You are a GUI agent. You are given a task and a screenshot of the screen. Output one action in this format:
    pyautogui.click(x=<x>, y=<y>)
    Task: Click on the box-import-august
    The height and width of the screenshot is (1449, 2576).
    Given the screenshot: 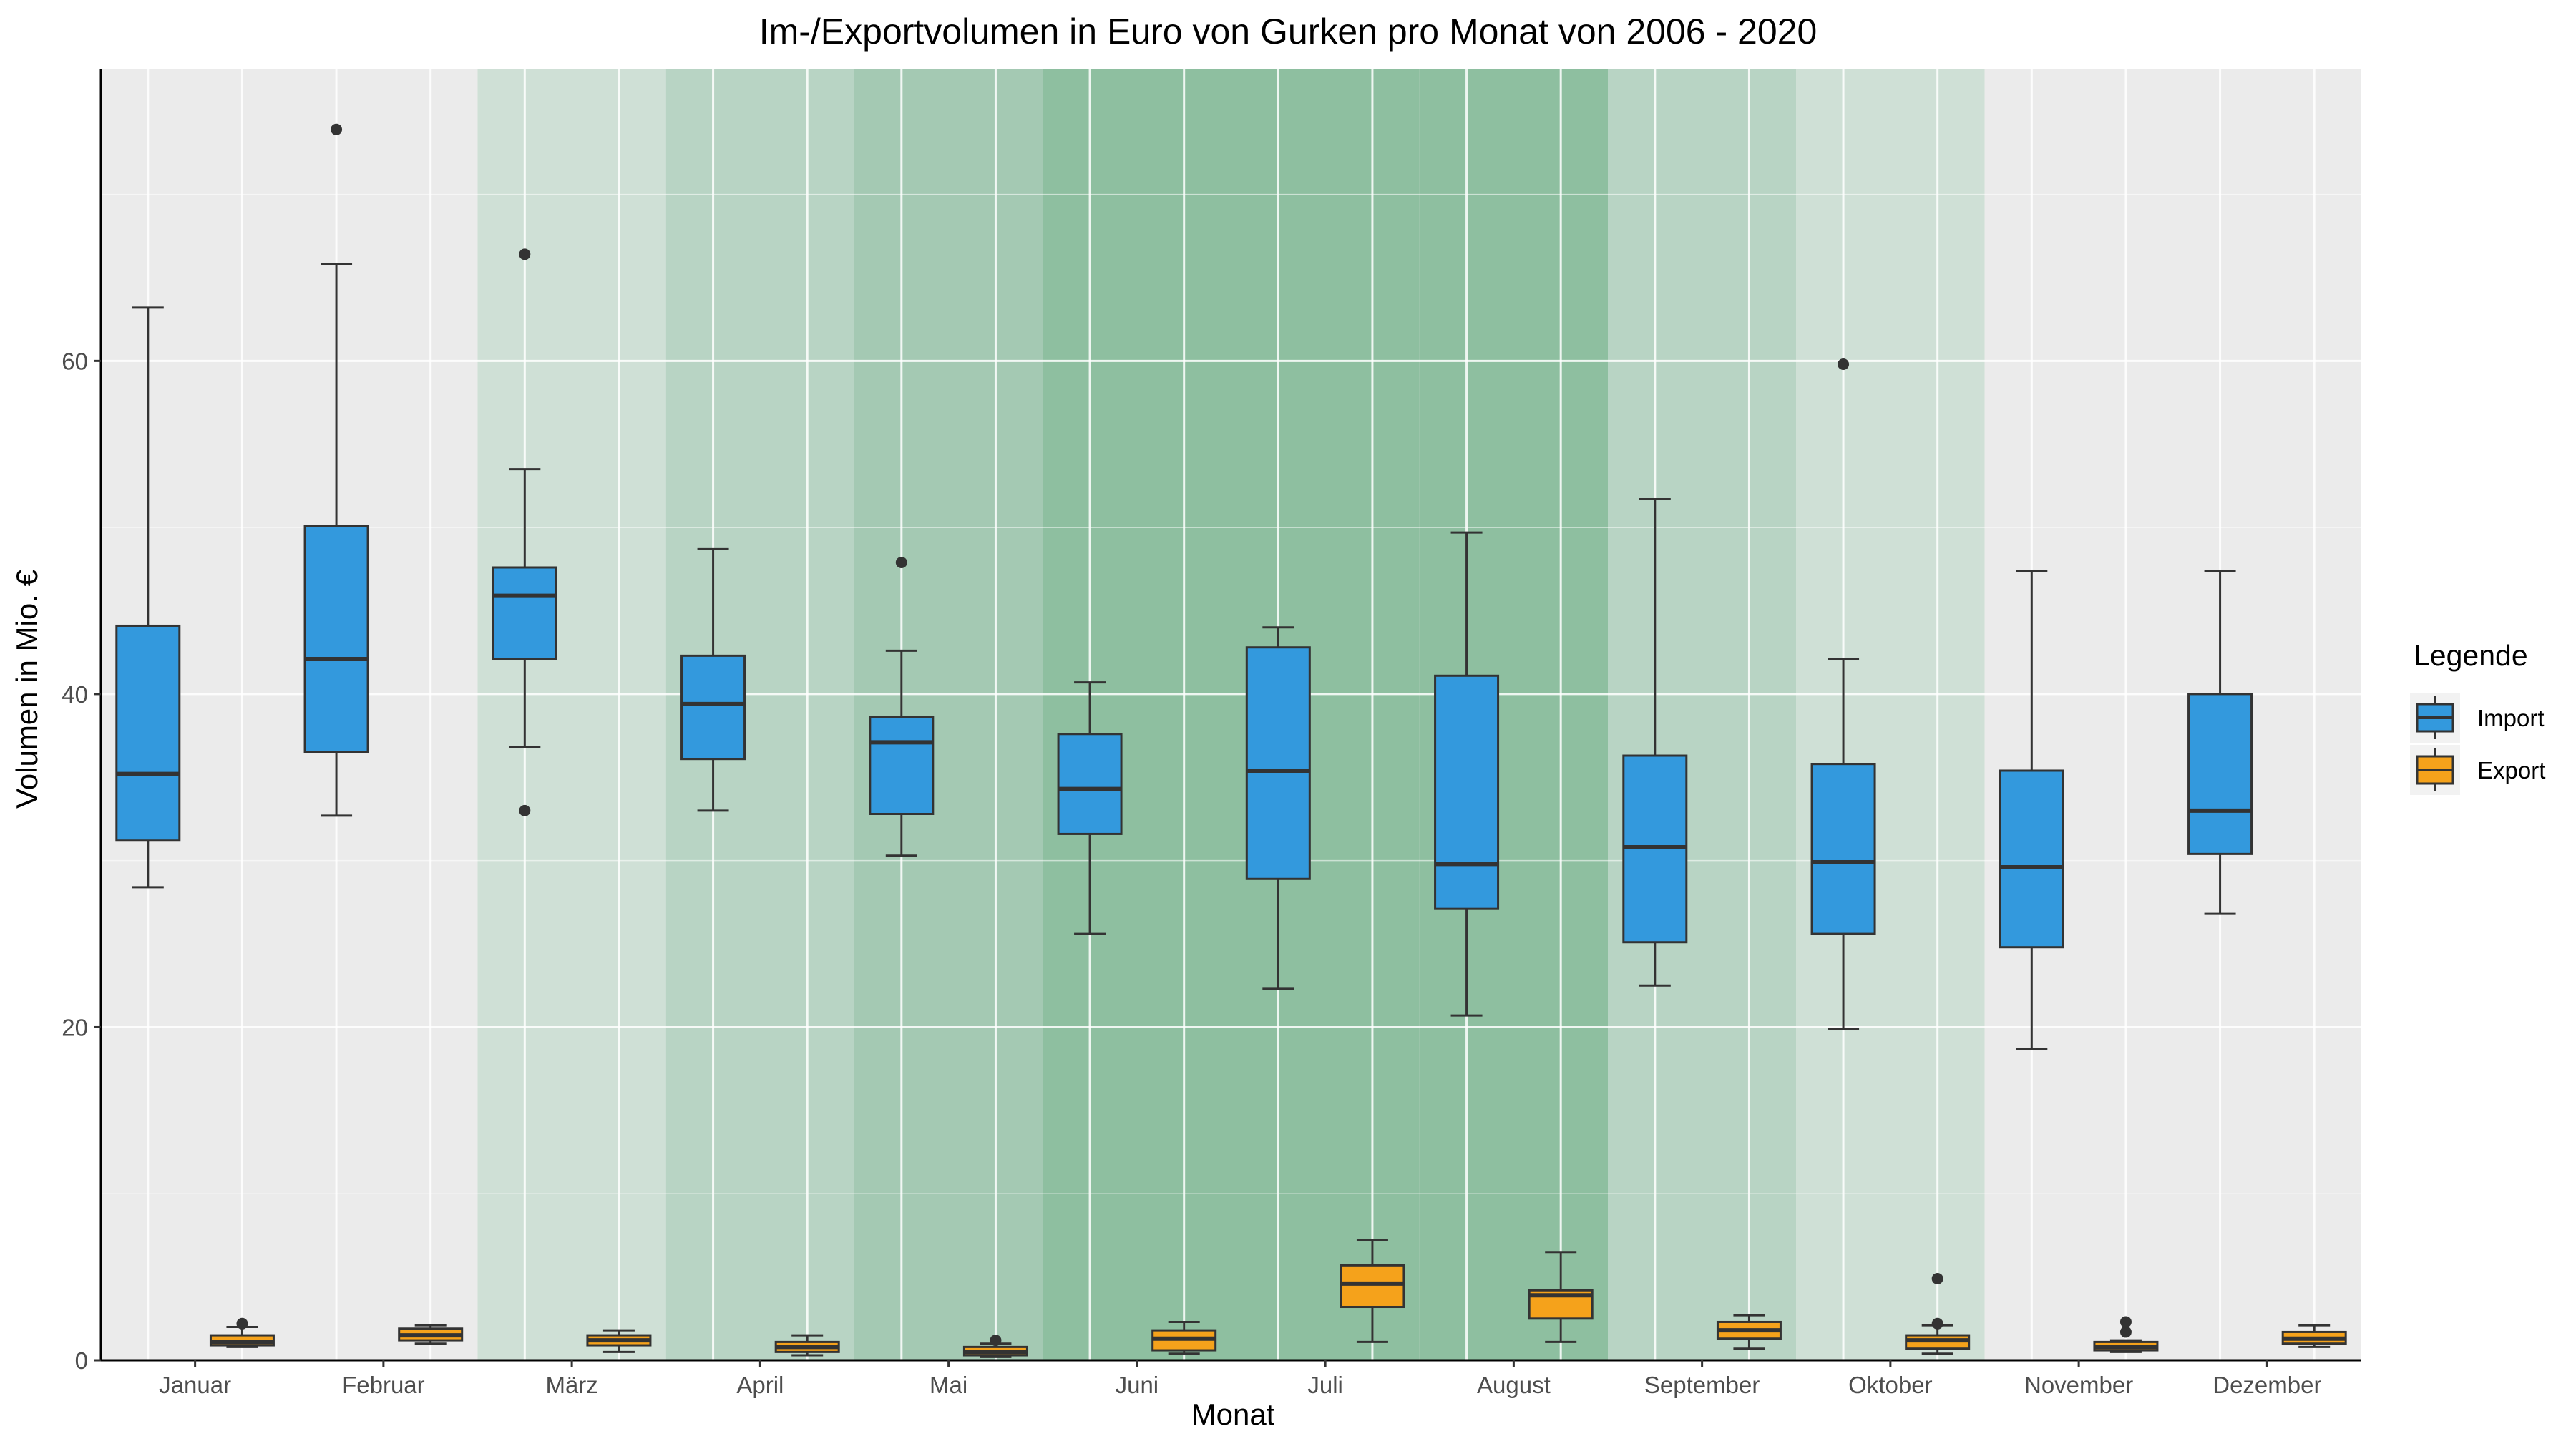 What is the action you would take?
    pyautogui.click(x=1467, y=774)
    